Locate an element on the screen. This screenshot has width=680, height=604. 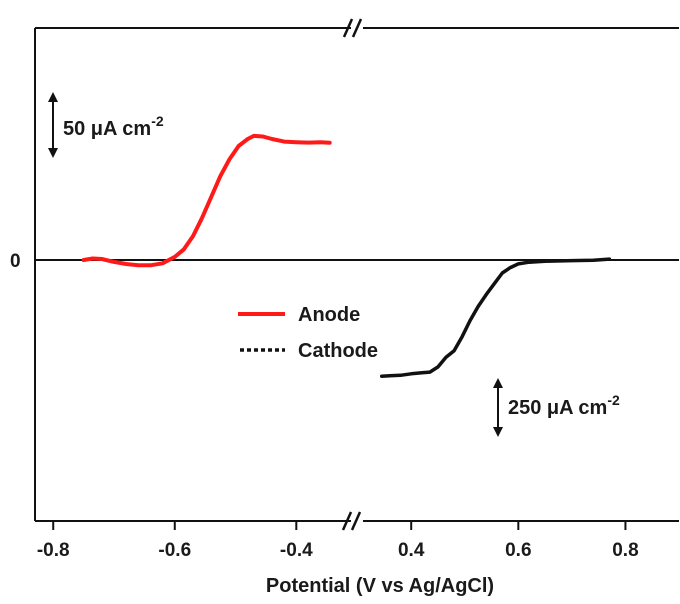
x-tick-label: -0.4 is located at coordinates (296, 550).